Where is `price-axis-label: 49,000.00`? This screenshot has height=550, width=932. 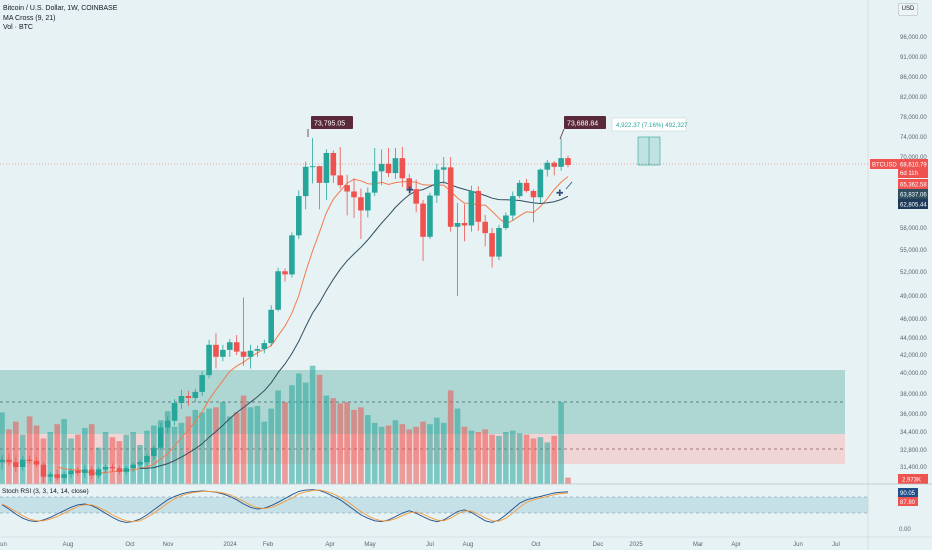 price-axis-label: 49,000.00 is located at coordinates (913, 297).